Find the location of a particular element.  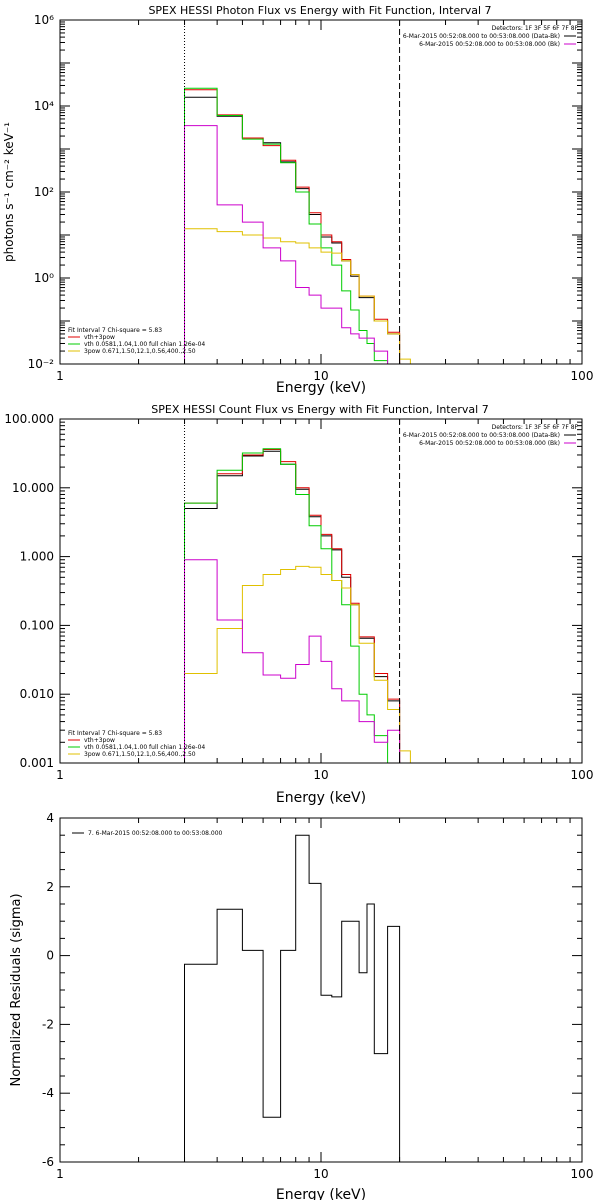

count-flux-ytick-label: 0.100 is located at coordinates (37, 625).